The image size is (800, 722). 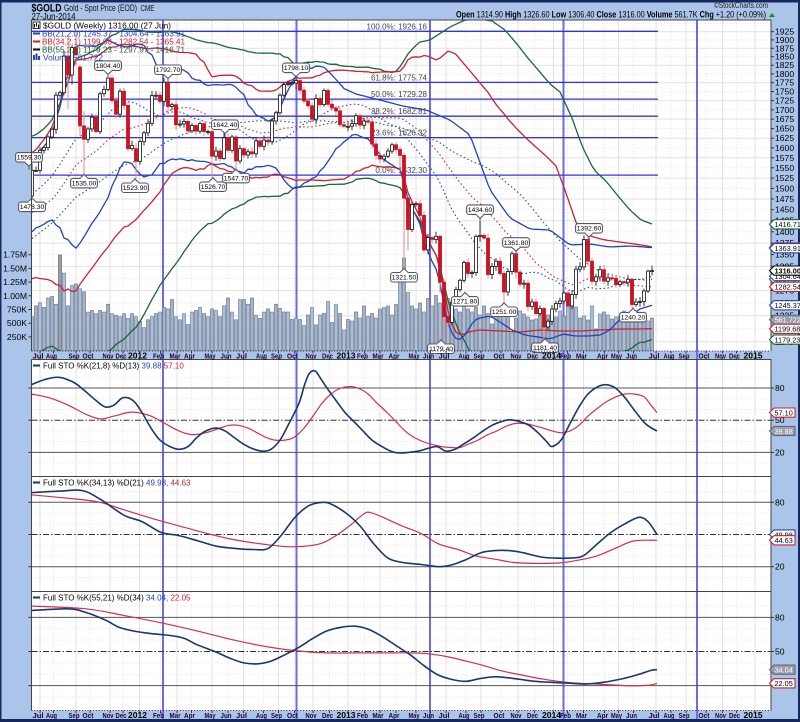 What do you see at coordinates (29, 158) in the screenshot?
I see `svg-text: 1559.30` at bounding box center [29, 158].